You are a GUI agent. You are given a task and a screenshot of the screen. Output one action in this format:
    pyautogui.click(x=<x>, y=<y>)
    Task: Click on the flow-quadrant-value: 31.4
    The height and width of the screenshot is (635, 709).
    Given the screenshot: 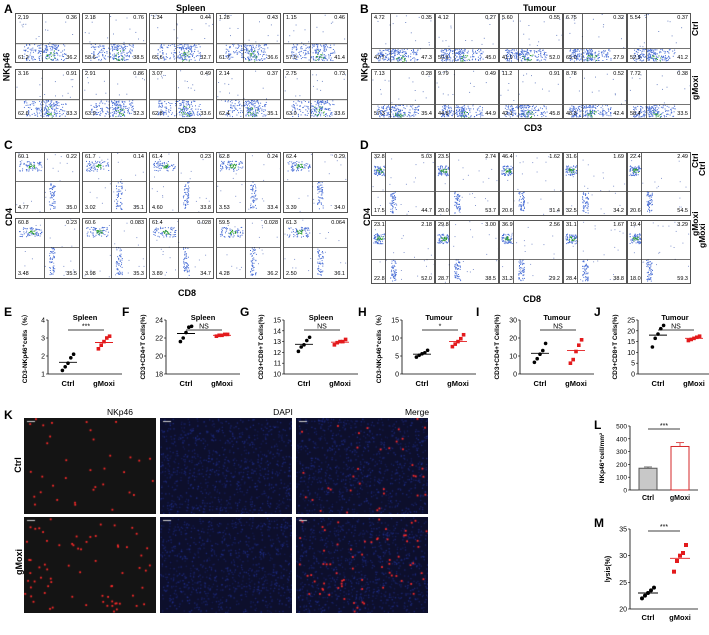 What is the action you would take?
    pyautogui.click(x=554, y=211)
    